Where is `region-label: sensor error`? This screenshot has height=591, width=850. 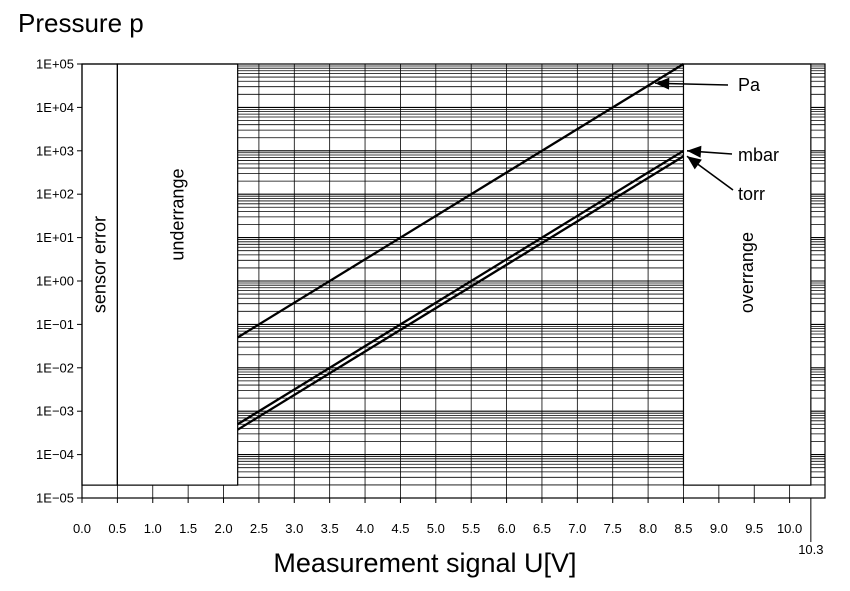 region-label: sensor error is located at coordinates (100, 264).